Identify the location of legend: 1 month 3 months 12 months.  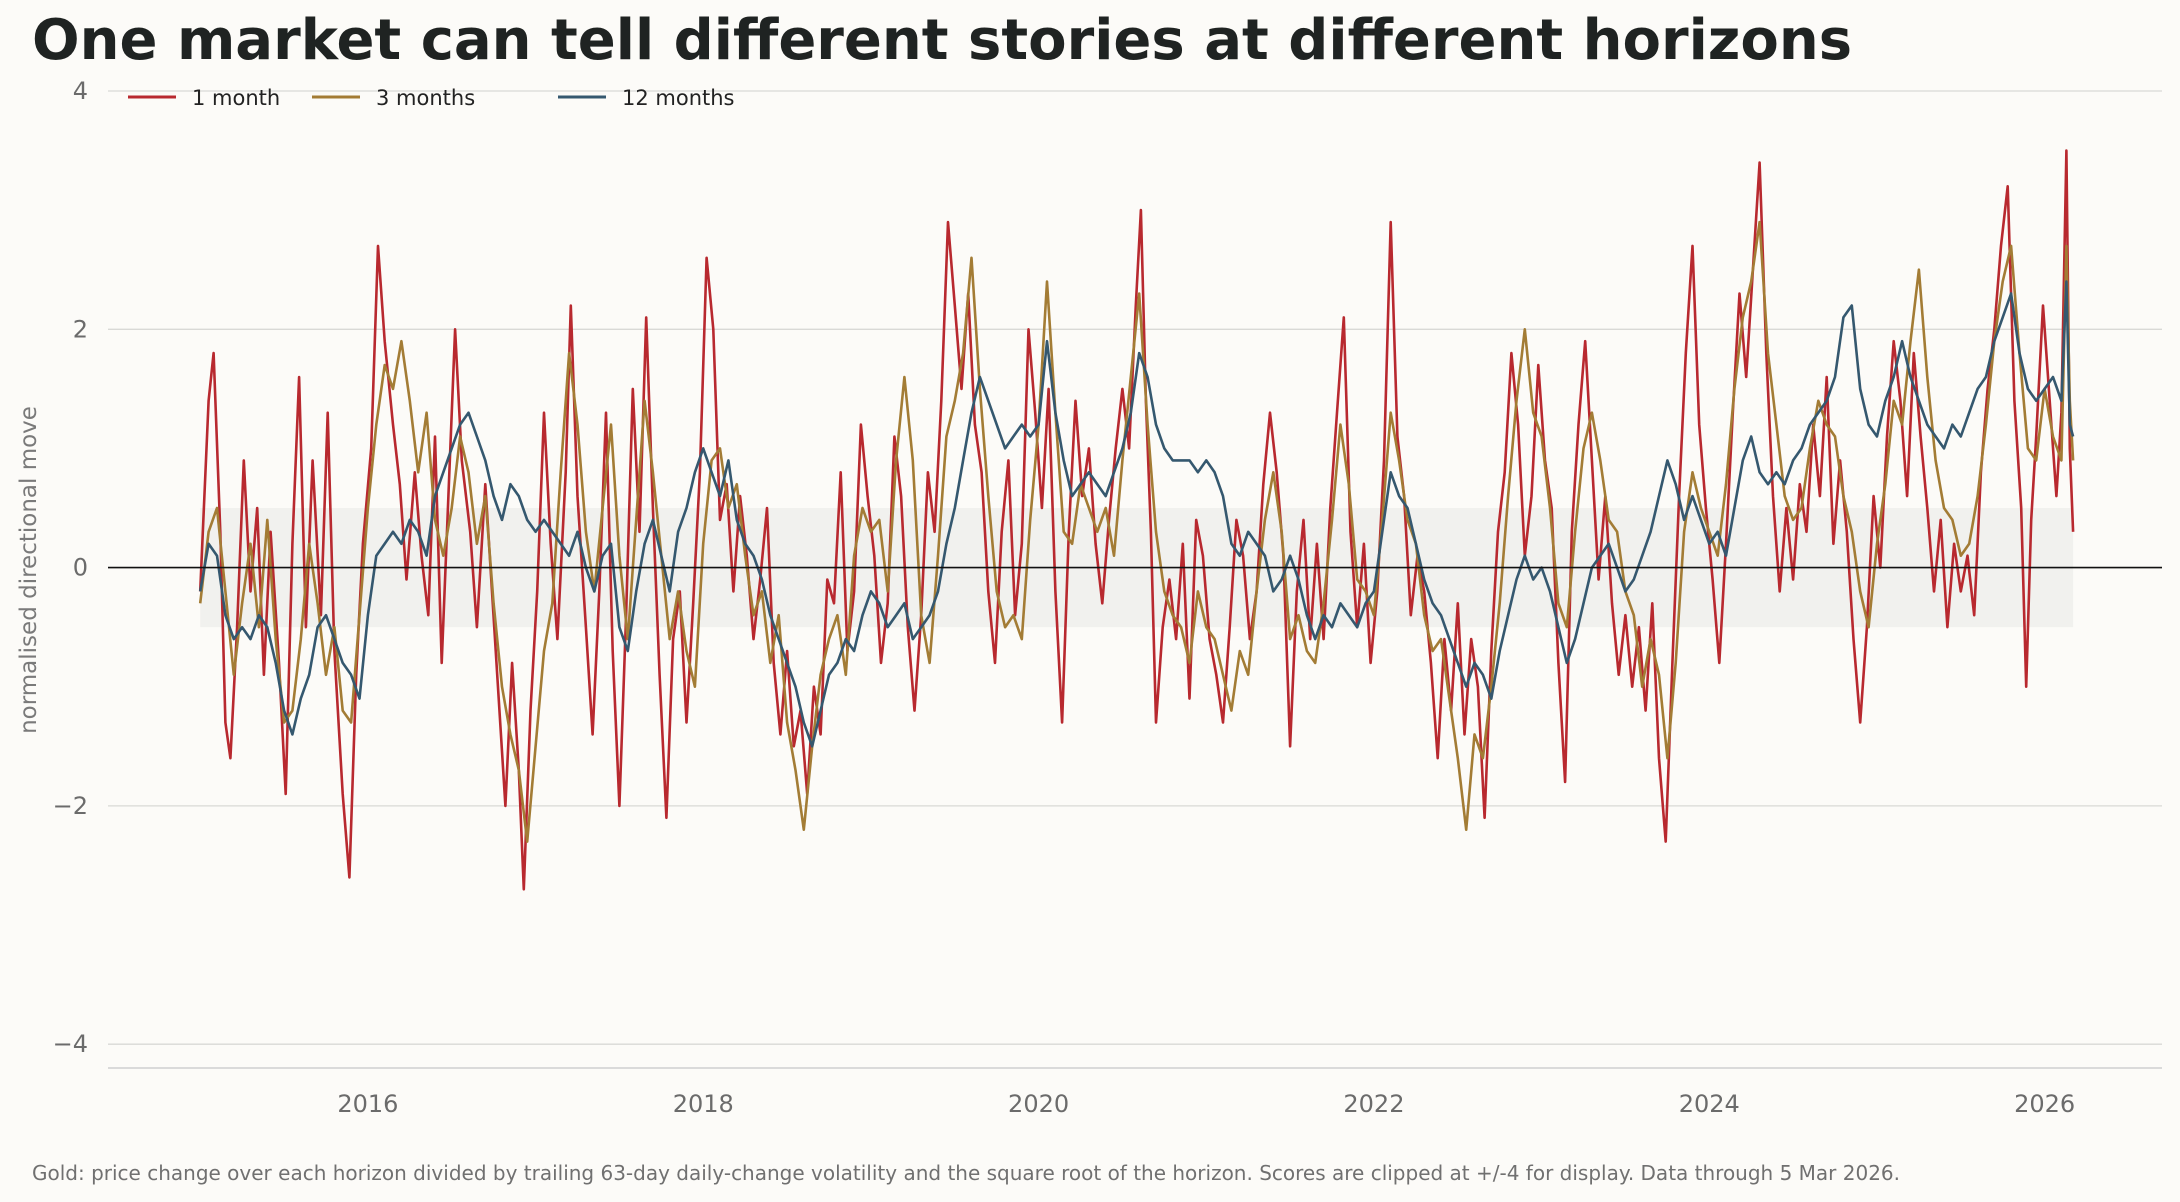
(431, 98).